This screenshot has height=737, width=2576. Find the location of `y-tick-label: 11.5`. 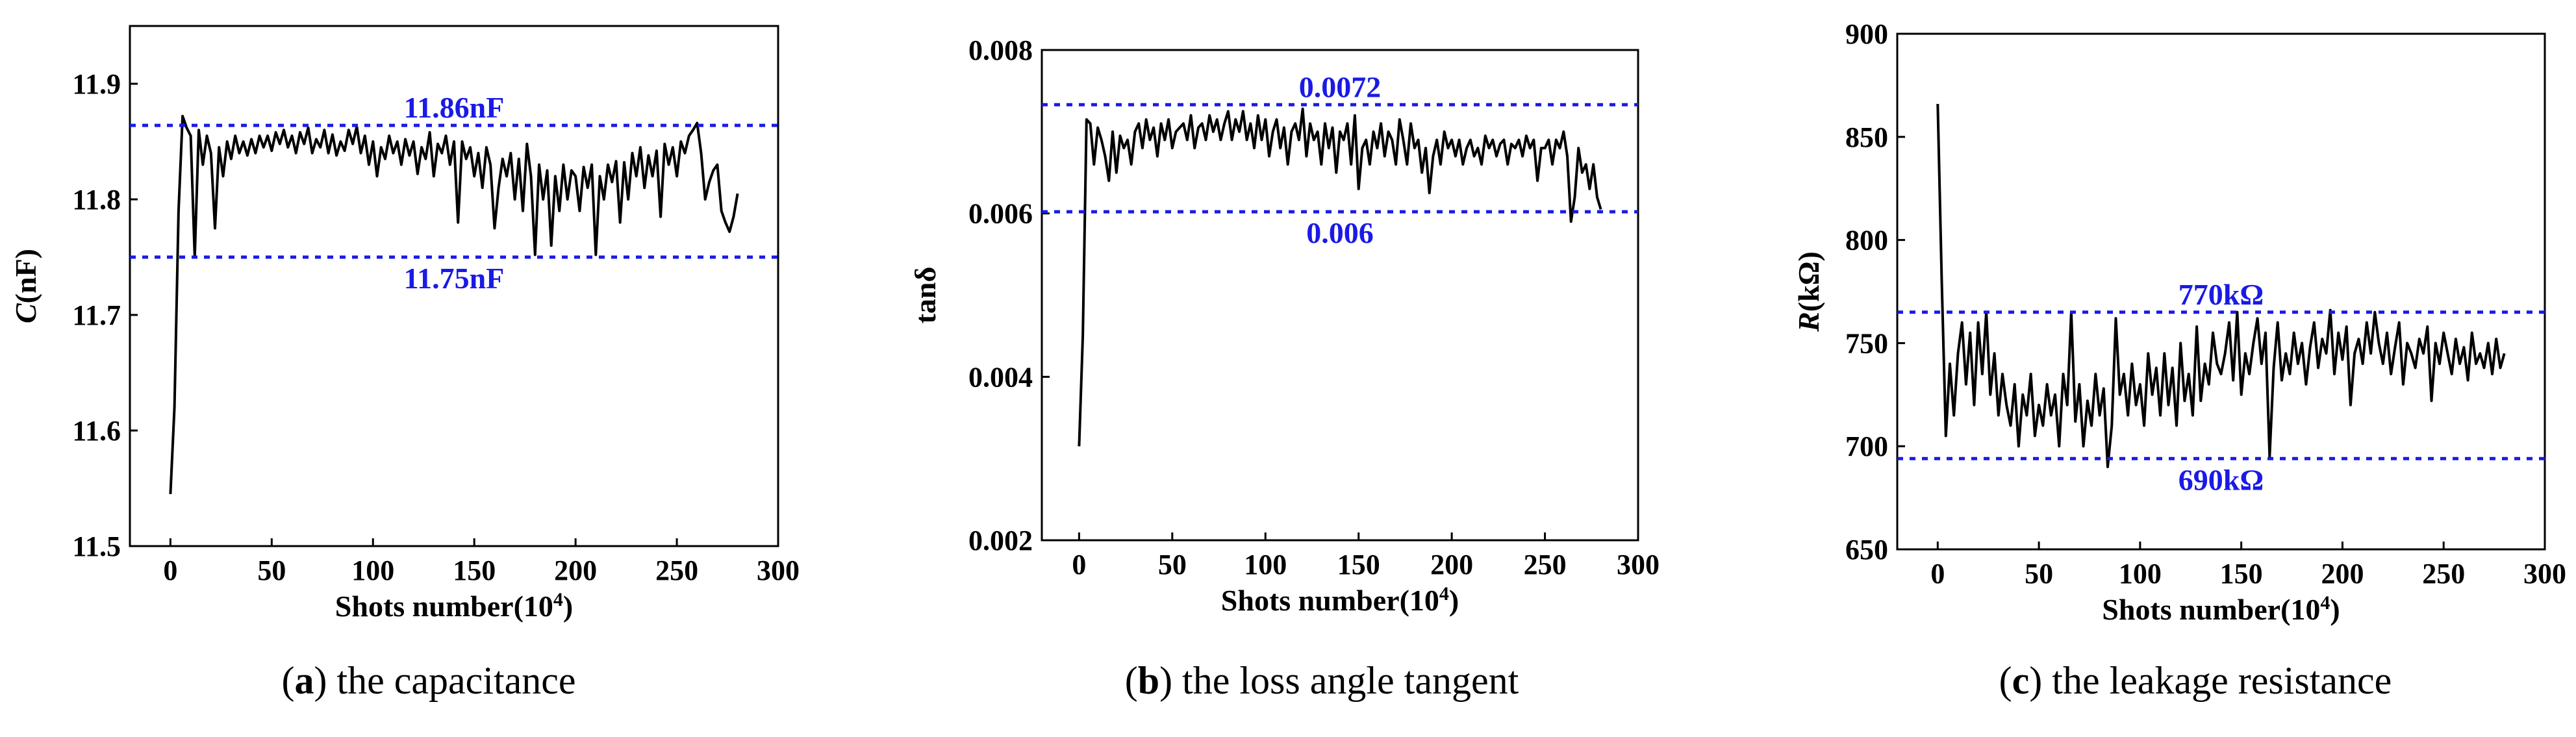

y-tick-label: 11.5 is located at coordinates (96, 546).